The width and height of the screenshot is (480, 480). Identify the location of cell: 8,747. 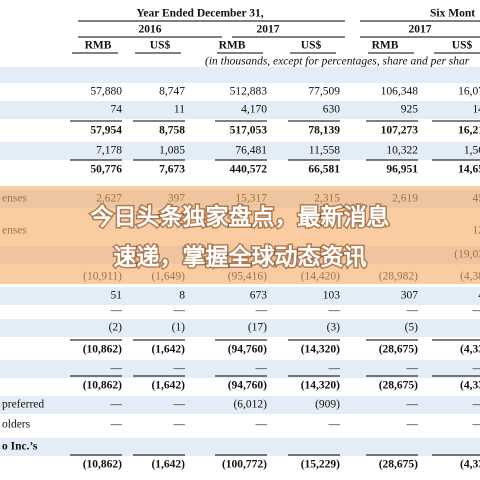
(172, 92).